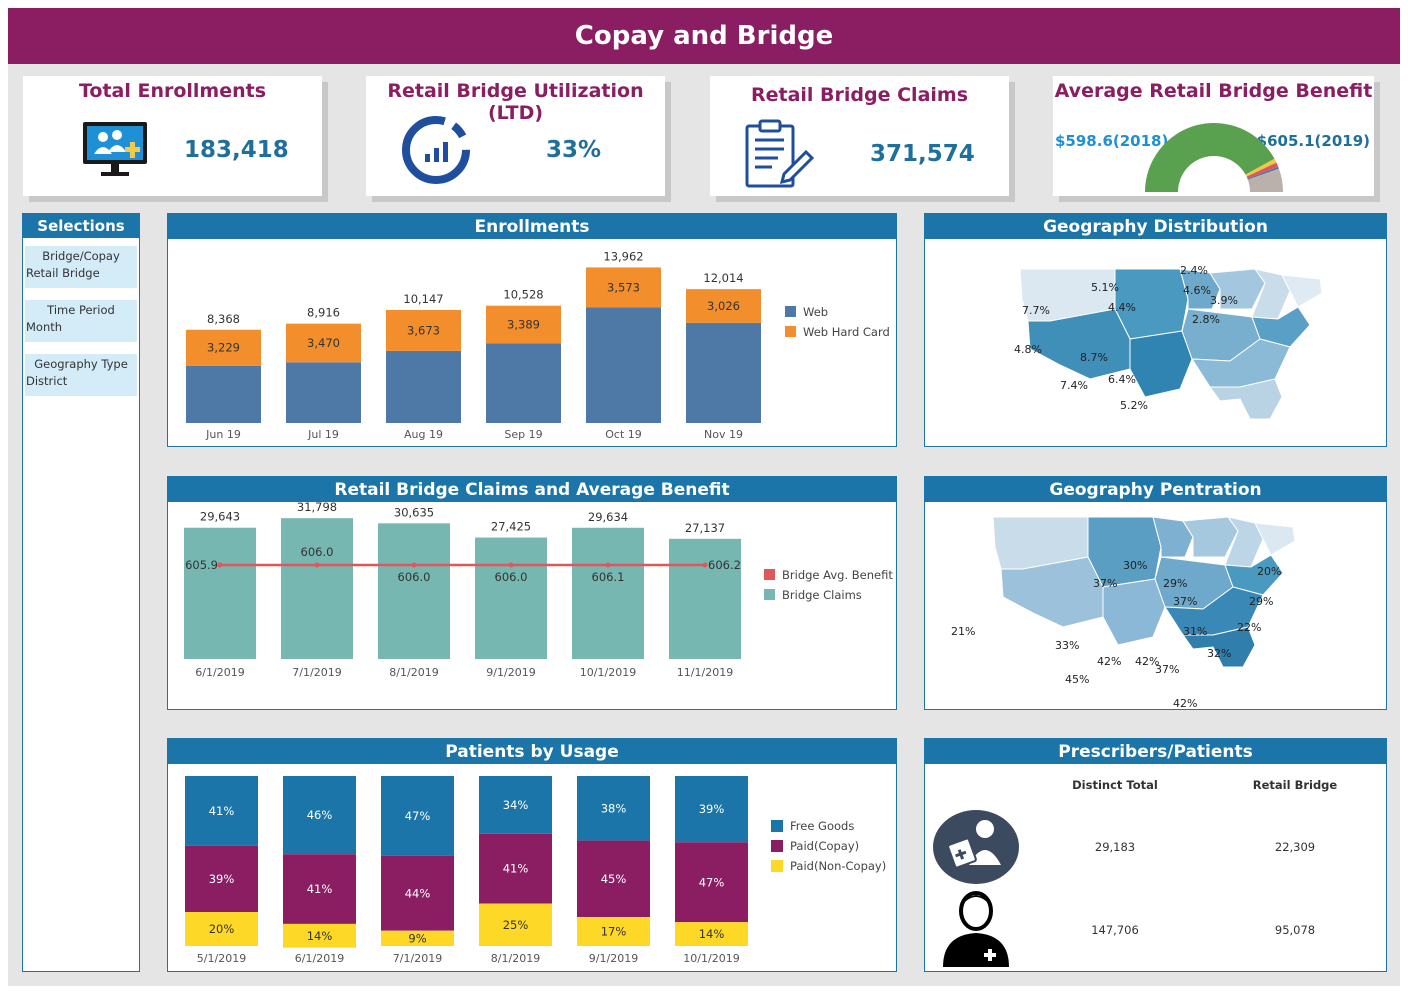 The image size is (1408, 994). Describe the element at coordinates (922, 154) in the screenshot. I see `kpi-value: 371,574` at that location.